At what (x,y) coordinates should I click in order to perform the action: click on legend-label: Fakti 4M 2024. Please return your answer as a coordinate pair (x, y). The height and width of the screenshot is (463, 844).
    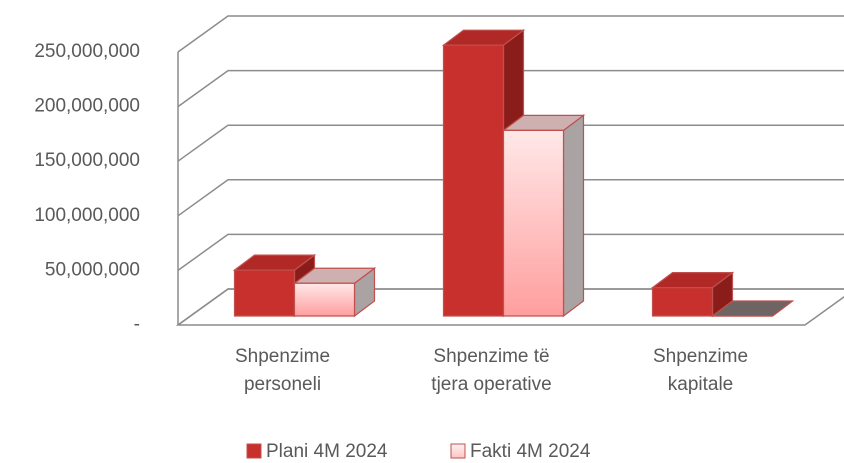
    Looking at the image, I should click on (530, 451).